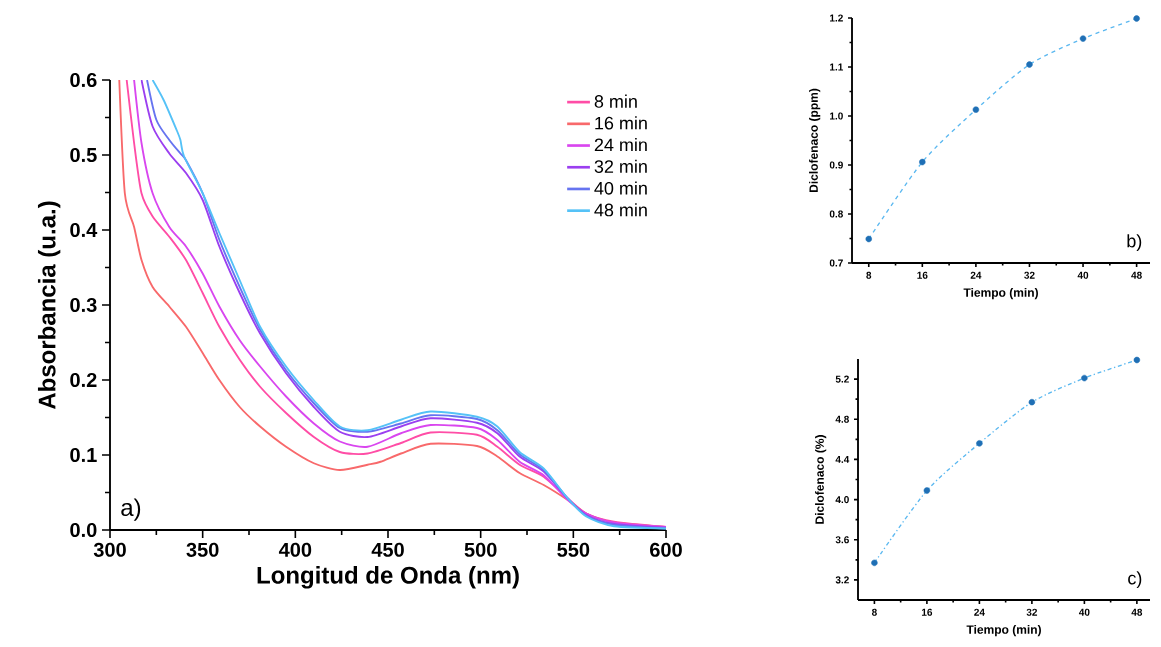 This screenshot has width=1161, height=647. Describe the element at coordinates (83, 530) in the screenshot. I see `y-tick-label: 0.0` at that location.